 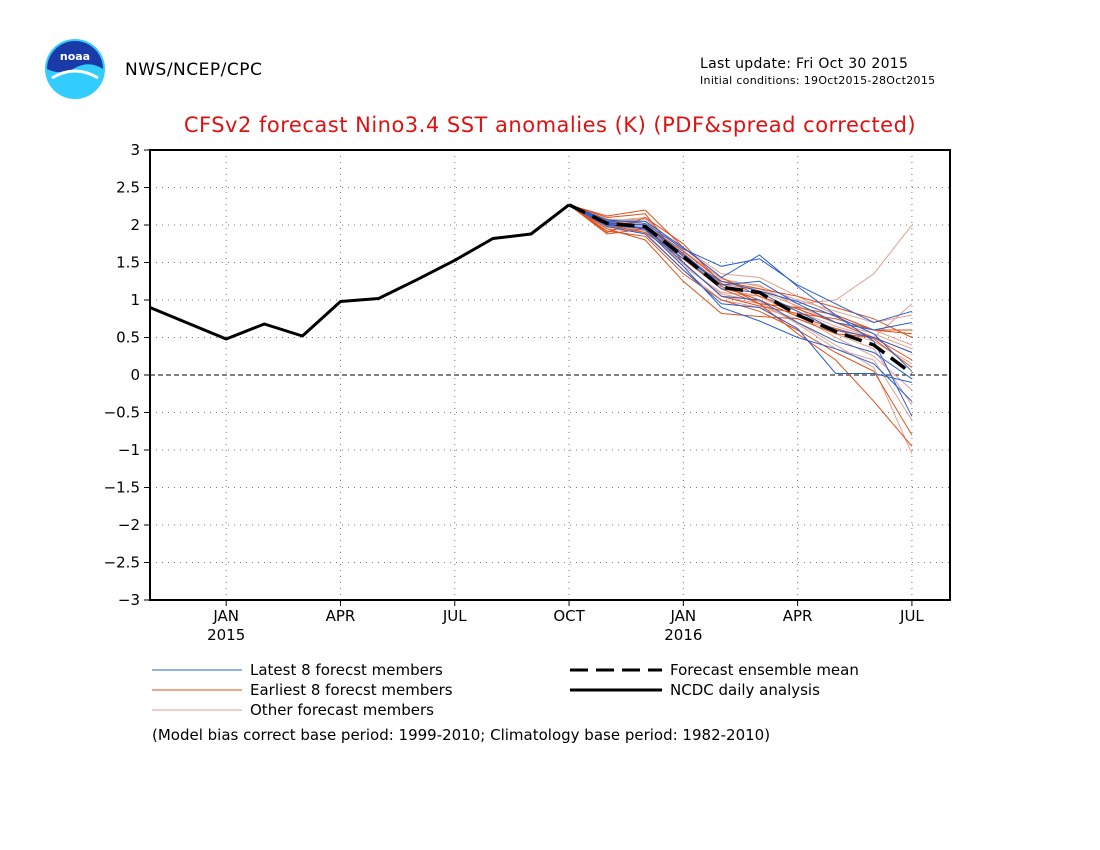 What do you see at coordinates (359, 272) in the screenshot?
I see `analysis-line` at bounding box center [359, 272].